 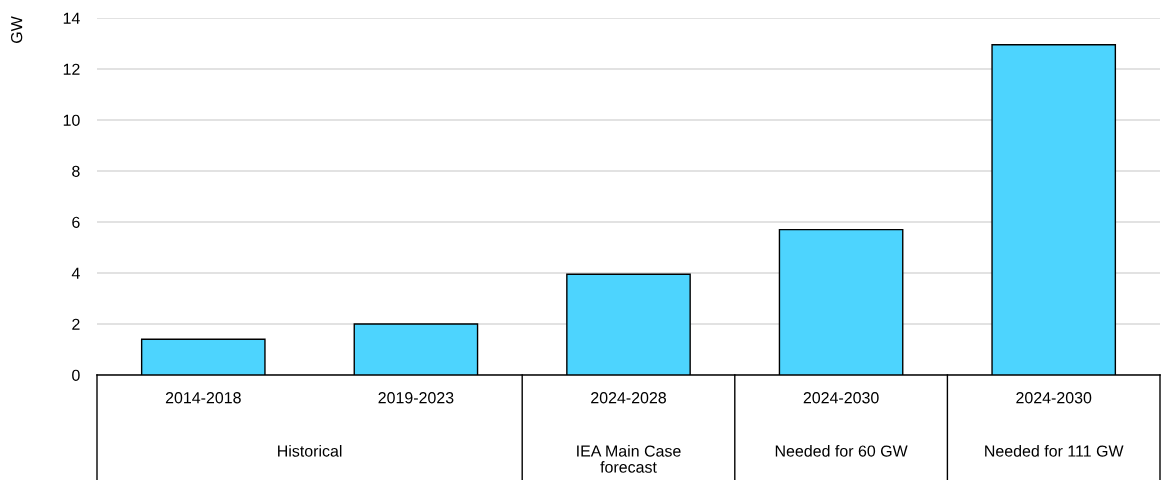 What do you see at coordinates (310, 451) in the screenshot?
I see `text: Historical` at bounding box center [310, 451].